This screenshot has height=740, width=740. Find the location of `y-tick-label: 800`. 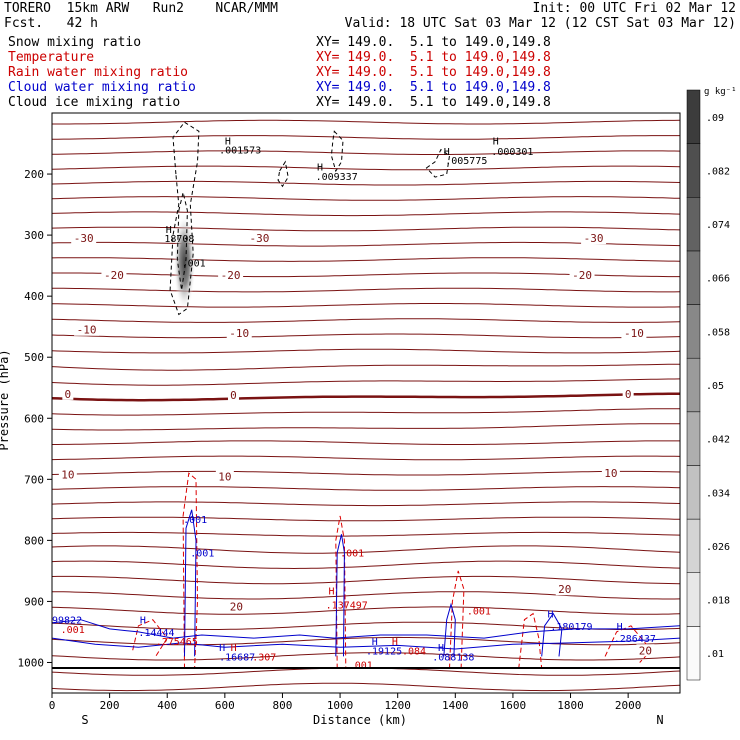

y-tick-label: 800 is located at coordinates (34, 540).